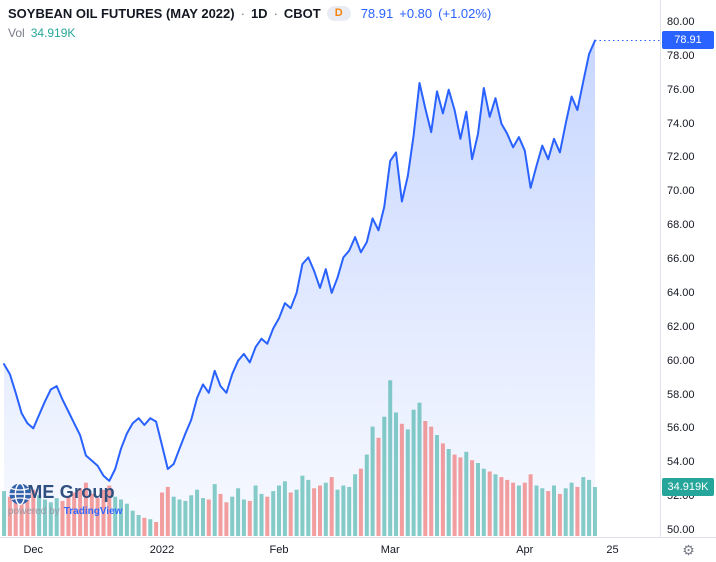 The width and height of the screenshot is (716, 562). What do you see at coordinates (688, 549) in the screenshot?
I see `settings-gear-icon: ⚙` at bounding box center [688, 549].